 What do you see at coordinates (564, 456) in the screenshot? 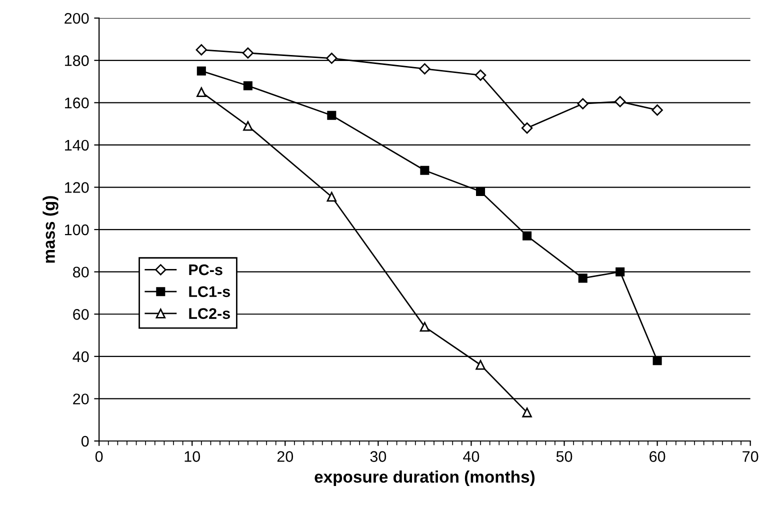
I see `x-tick-label: 50` at bounding box center [564, 456].